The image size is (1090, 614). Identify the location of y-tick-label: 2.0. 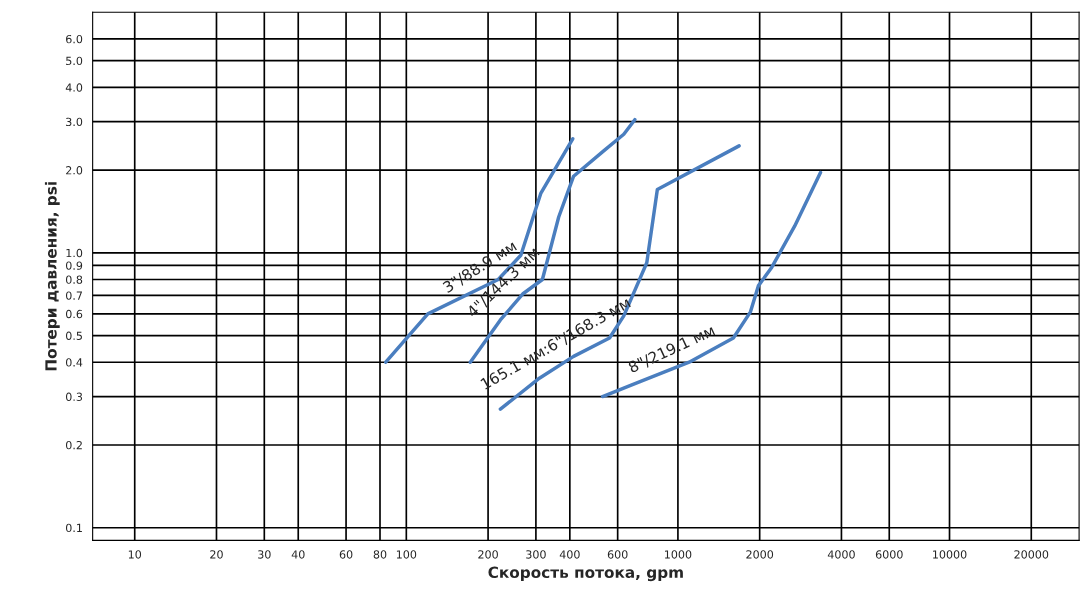
(74, 170).